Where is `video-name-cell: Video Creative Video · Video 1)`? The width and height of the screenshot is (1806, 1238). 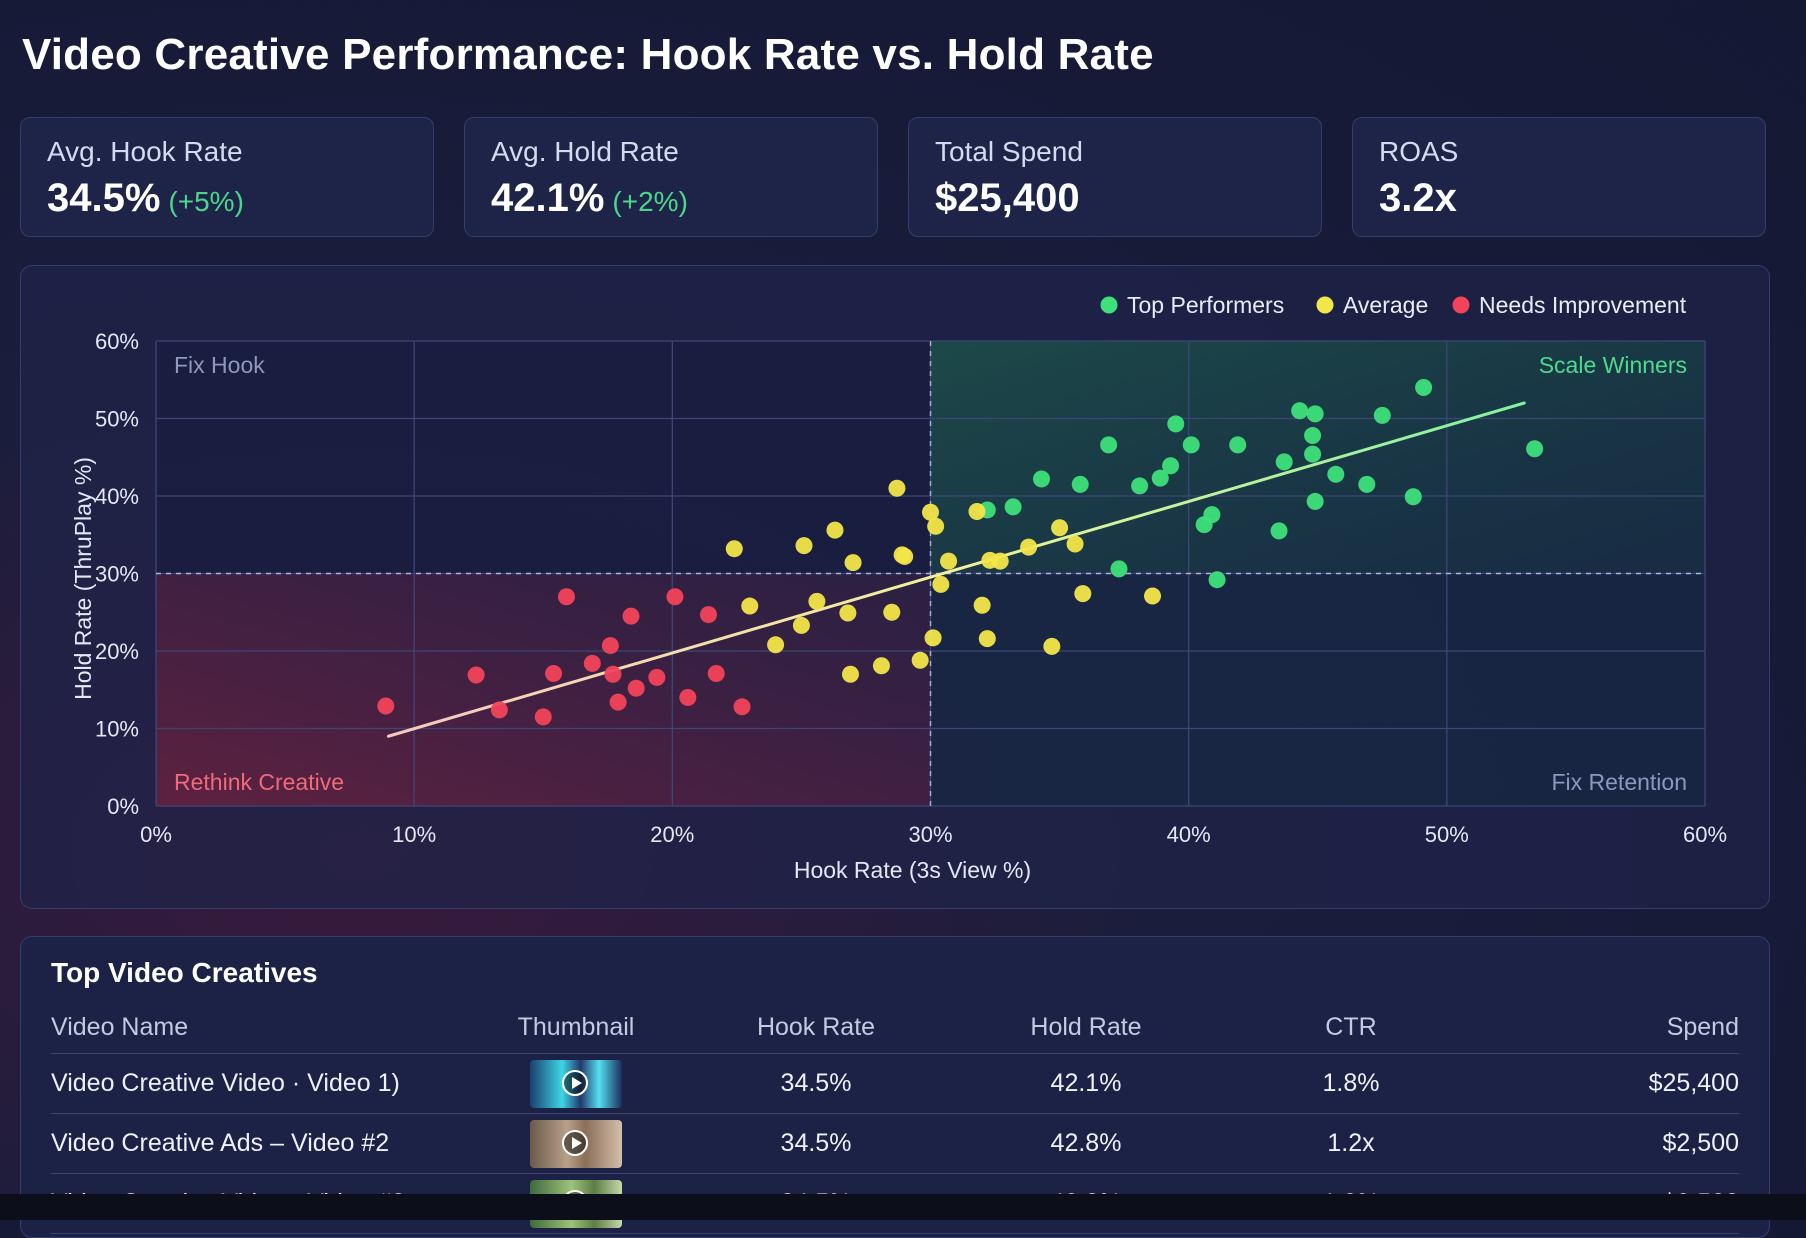
video-name-cell: Video Creative Video · Video 1) is located at coordinates (261, 1083).